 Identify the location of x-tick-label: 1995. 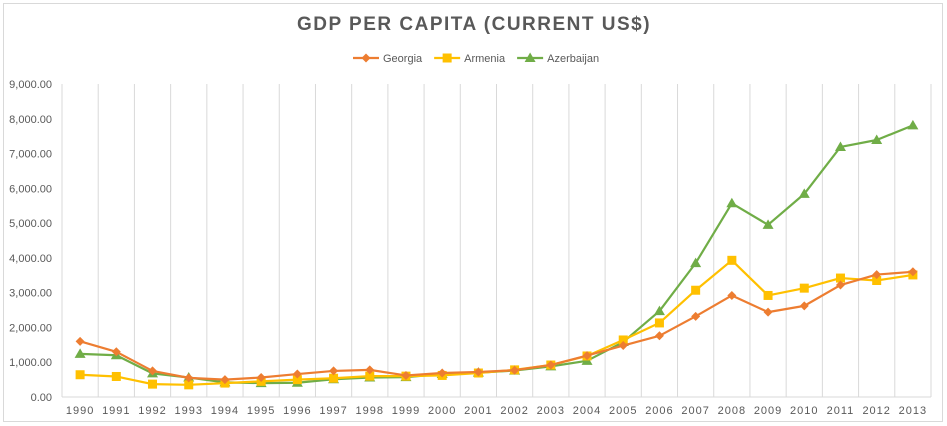
(261, 411).